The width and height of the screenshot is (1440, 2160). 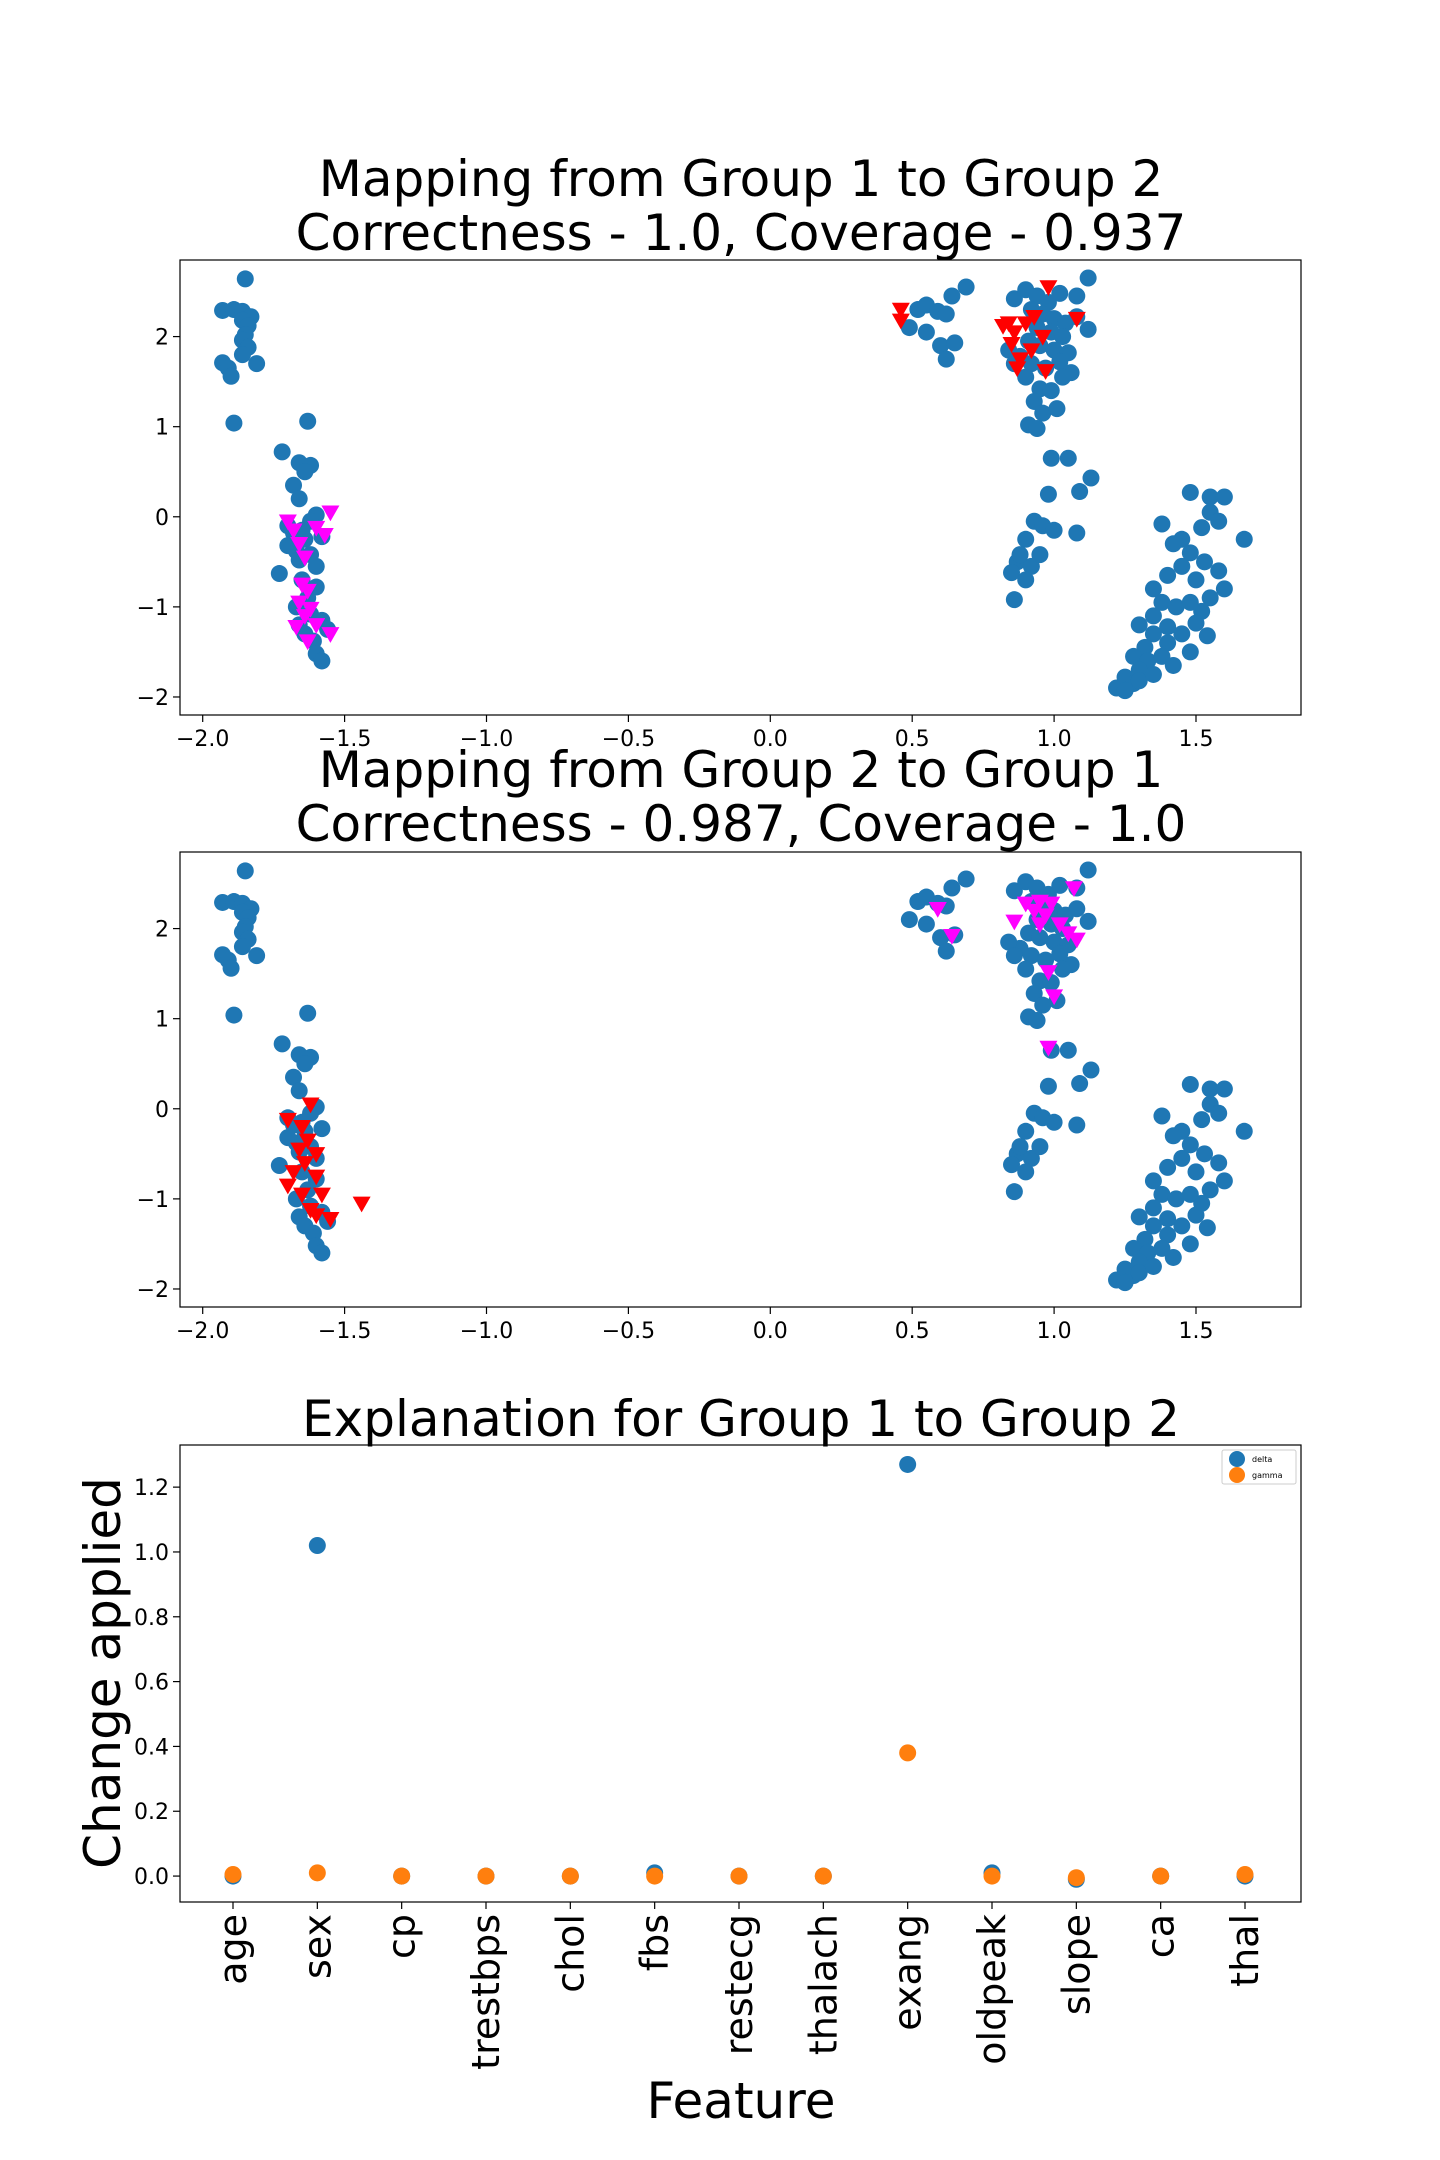 What do you see at coordinates (233, 1874) in the screenshot?
I see `point-gamma-age` at bounding box center [233, 1874].